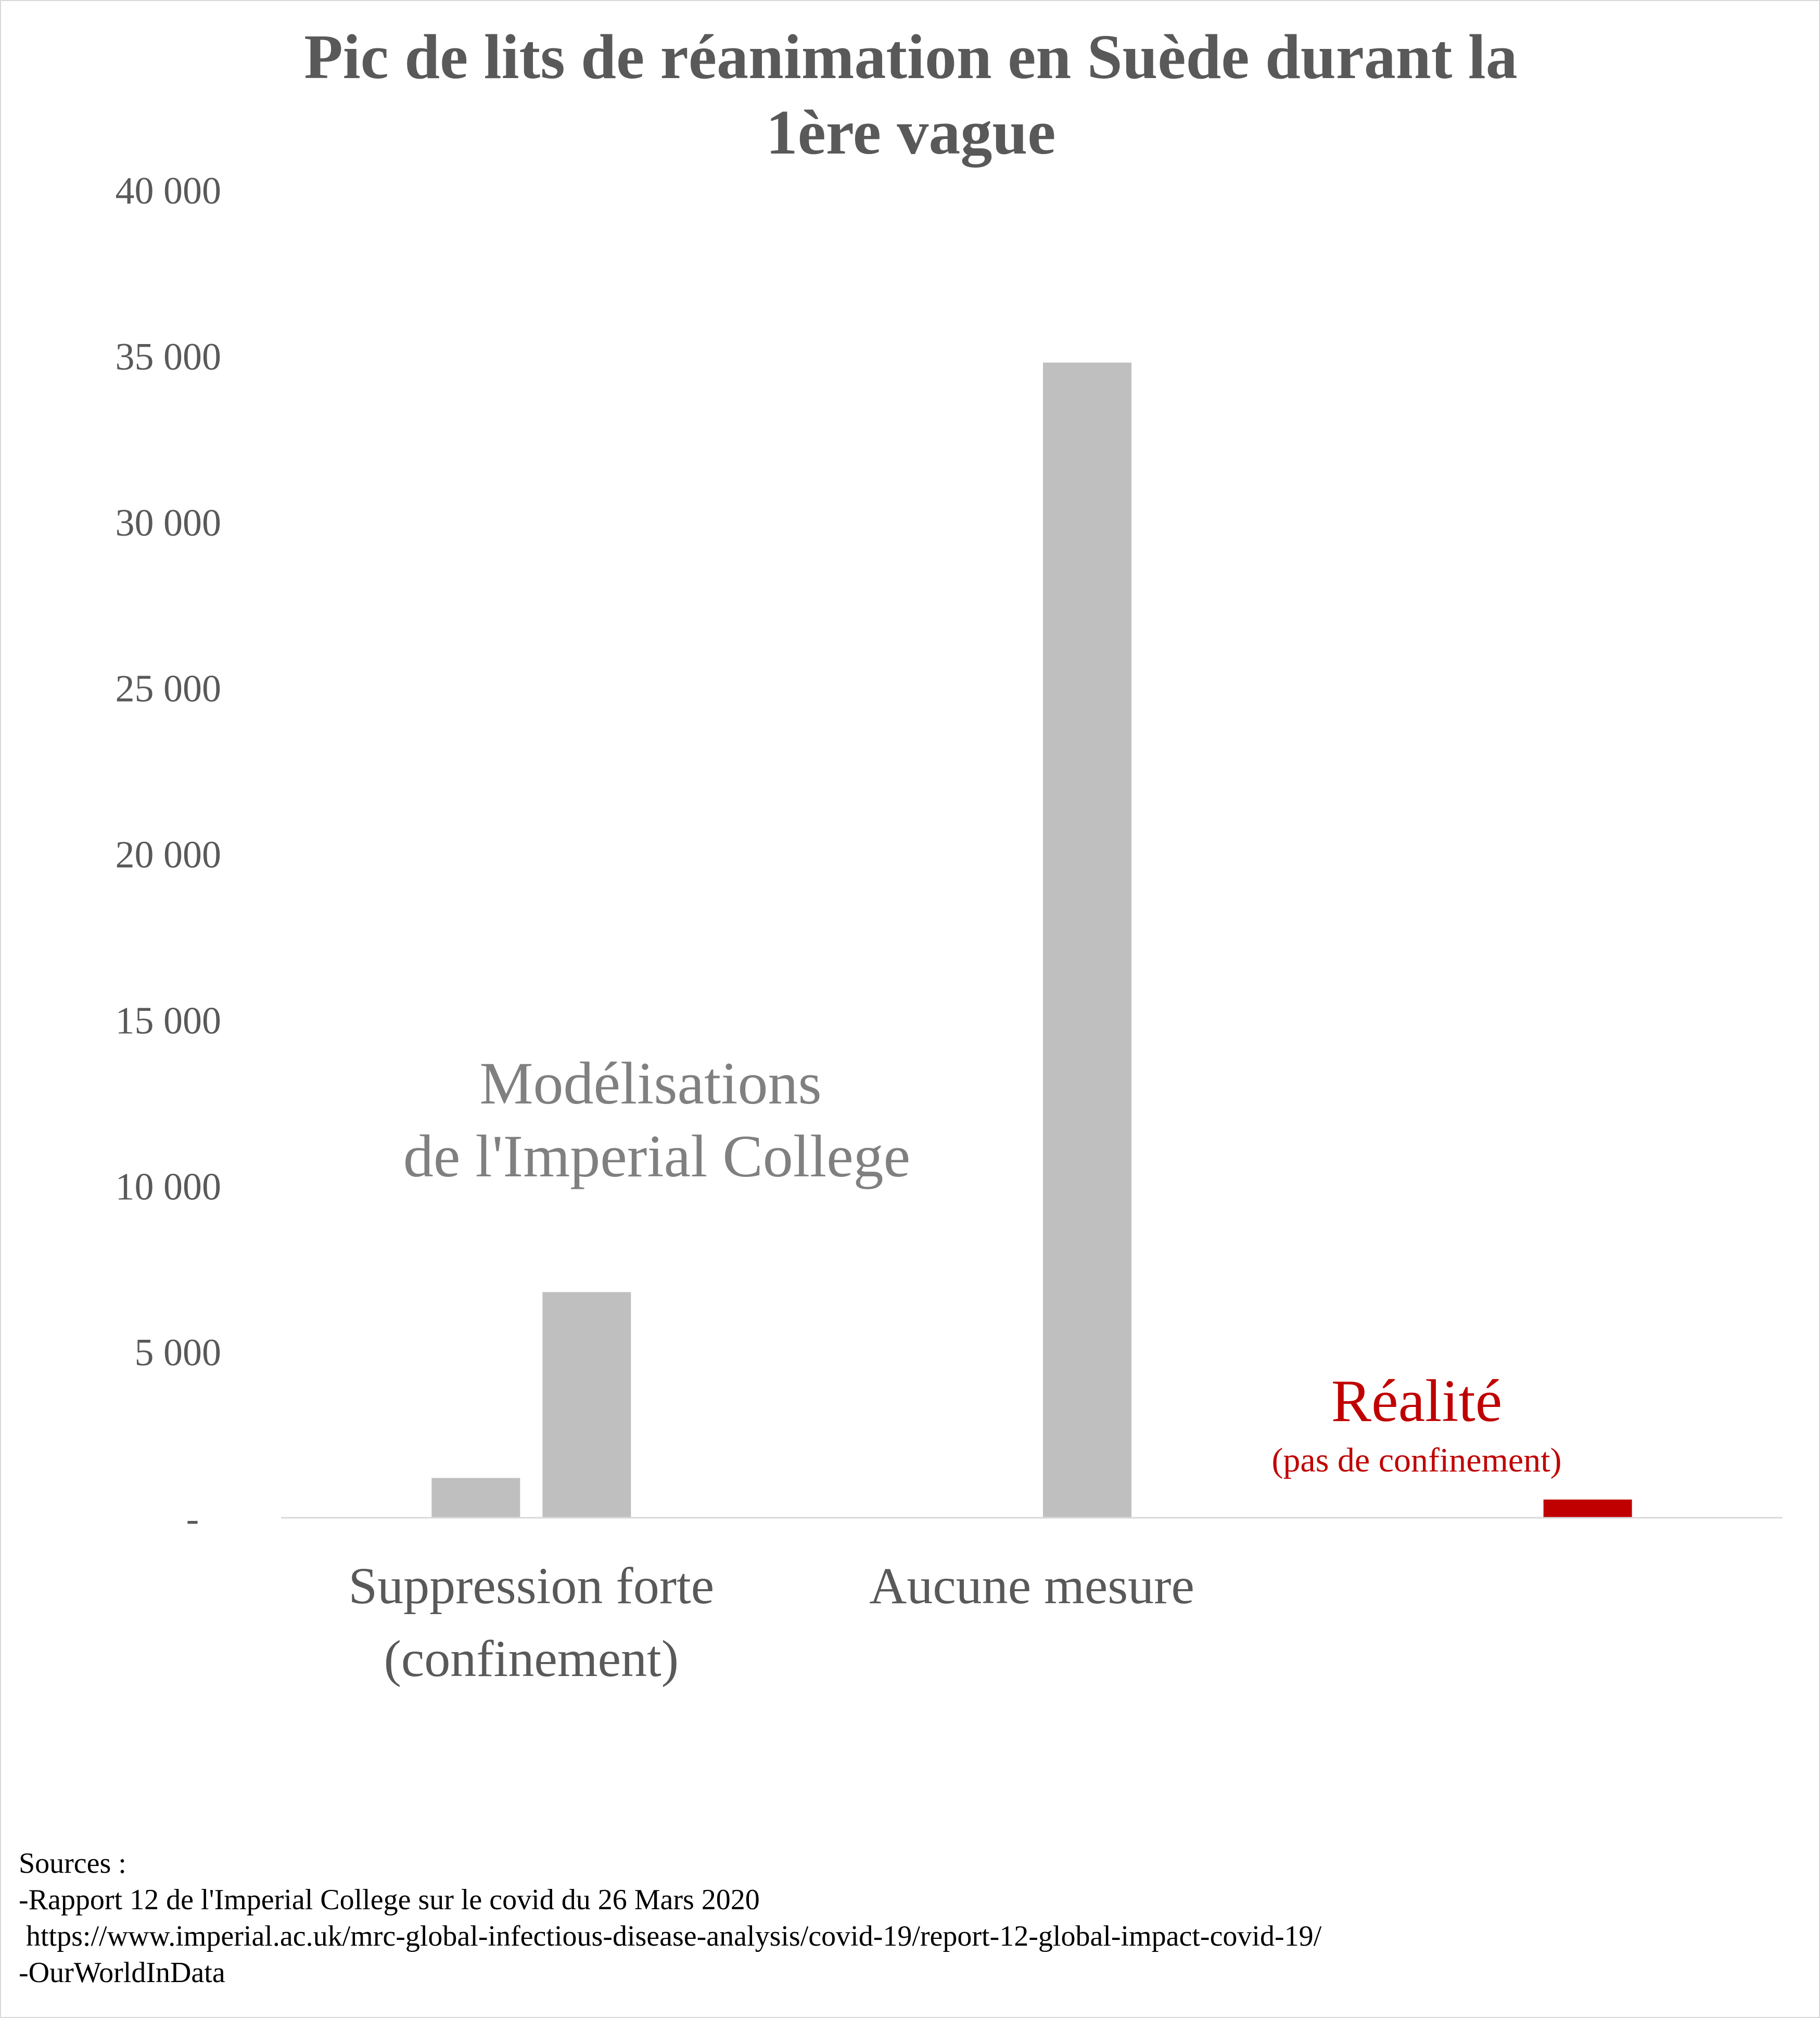  What do you see at coordinates (169, 689) in the screenshot?
I see `y-tick-label: 25 000` at bounding box center [169, 689].